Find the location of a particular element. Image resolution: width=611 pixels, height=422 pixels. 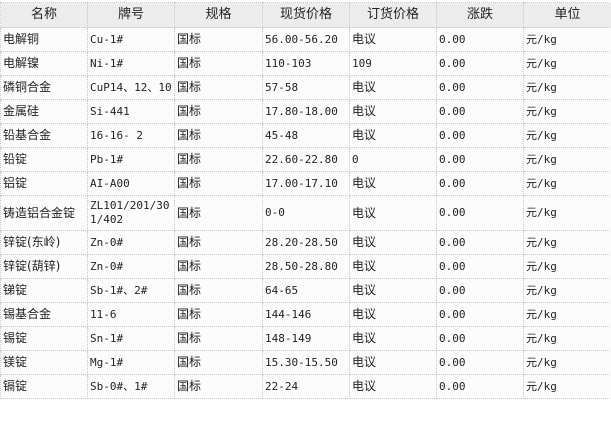

cell-grade: 11-6 is located at coordinates (131, 315).